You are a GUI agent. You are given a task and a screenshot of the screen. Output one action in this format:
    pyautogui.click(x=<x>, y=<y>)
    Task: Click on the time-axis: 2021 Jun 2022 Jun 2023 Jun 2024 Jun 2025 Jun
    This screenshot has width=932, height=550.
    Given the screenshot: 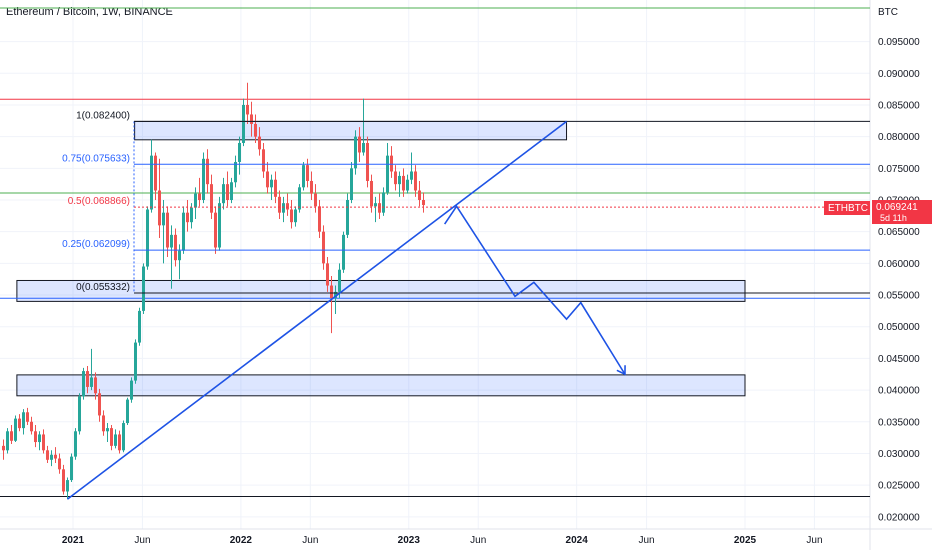 What is the action you would take?
    pyautogui.click(x=442, y=540)
    